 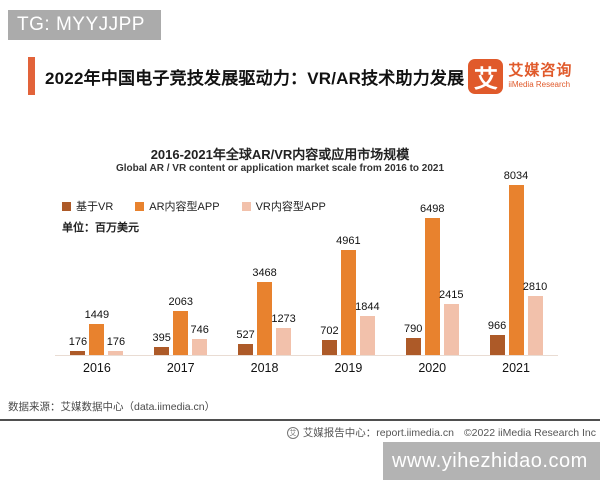 What do you see at coordinates (497, 325) in the screenshot?
I see `bar-value-label: 966` at bounding box center [497, 325].